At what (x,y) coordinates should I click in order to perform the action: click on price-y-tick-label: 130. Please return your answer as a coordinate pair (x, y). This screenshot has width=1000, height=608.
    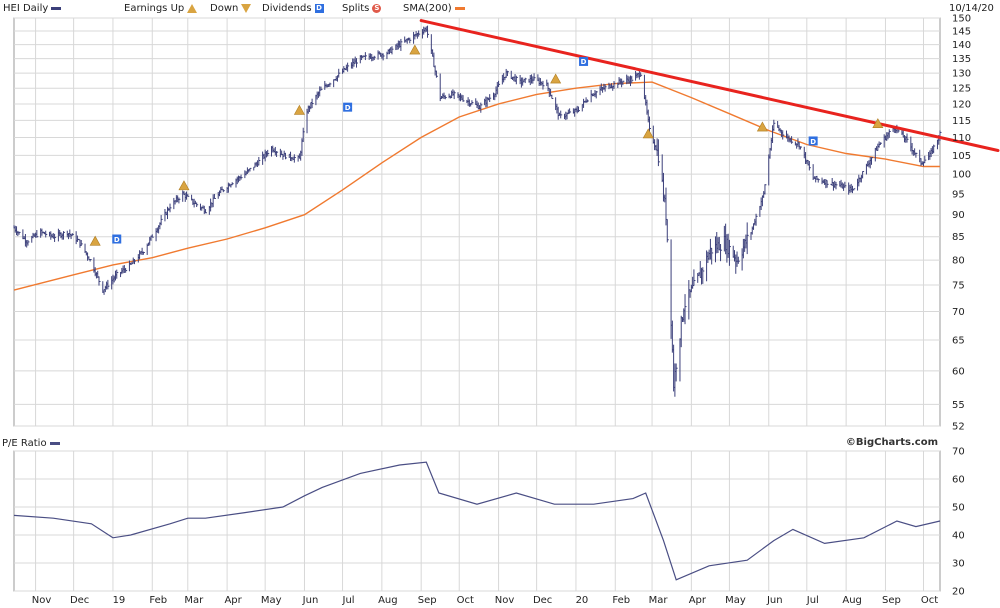
    Looking at the image, I should click on (961, 74).